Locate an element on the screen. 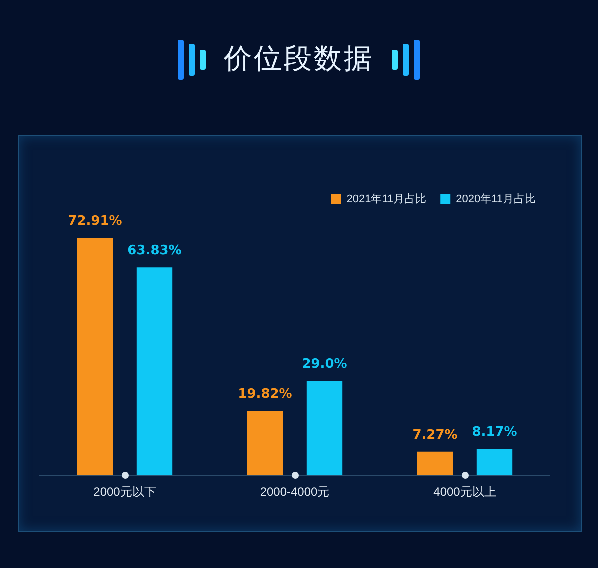 The height and width of the screenshot is (568, 598). x-tick-label: 4000元以上 is located at coordinates (465, 492).